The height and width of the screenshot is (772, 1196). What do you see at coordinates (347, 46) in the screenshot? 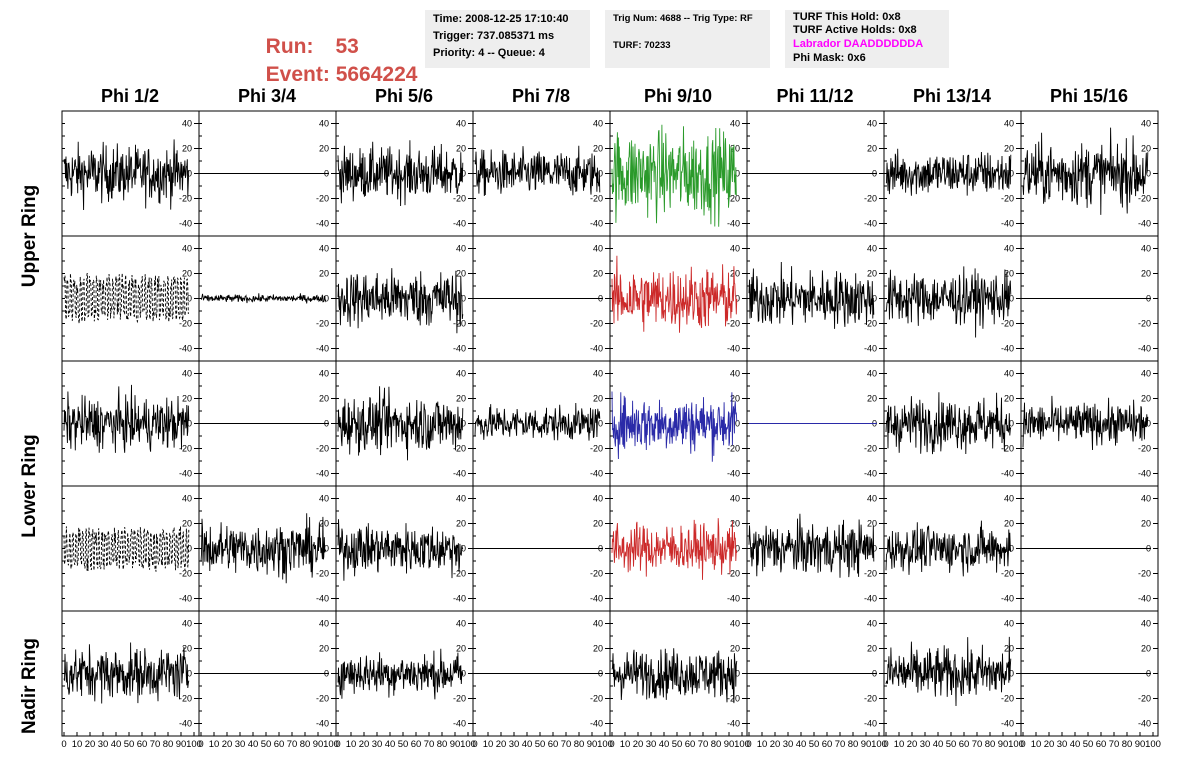
I see `run-value: 53` at bounding box center [347, 46].